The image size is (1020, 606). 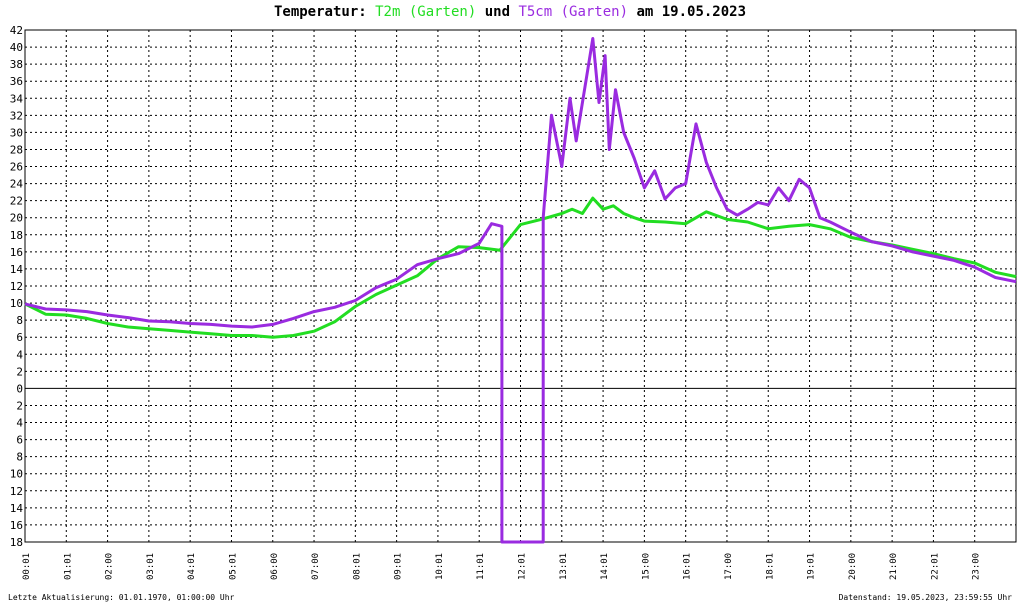 I want to click on x-tick-label: 06:00, so click(x=275, y=566).